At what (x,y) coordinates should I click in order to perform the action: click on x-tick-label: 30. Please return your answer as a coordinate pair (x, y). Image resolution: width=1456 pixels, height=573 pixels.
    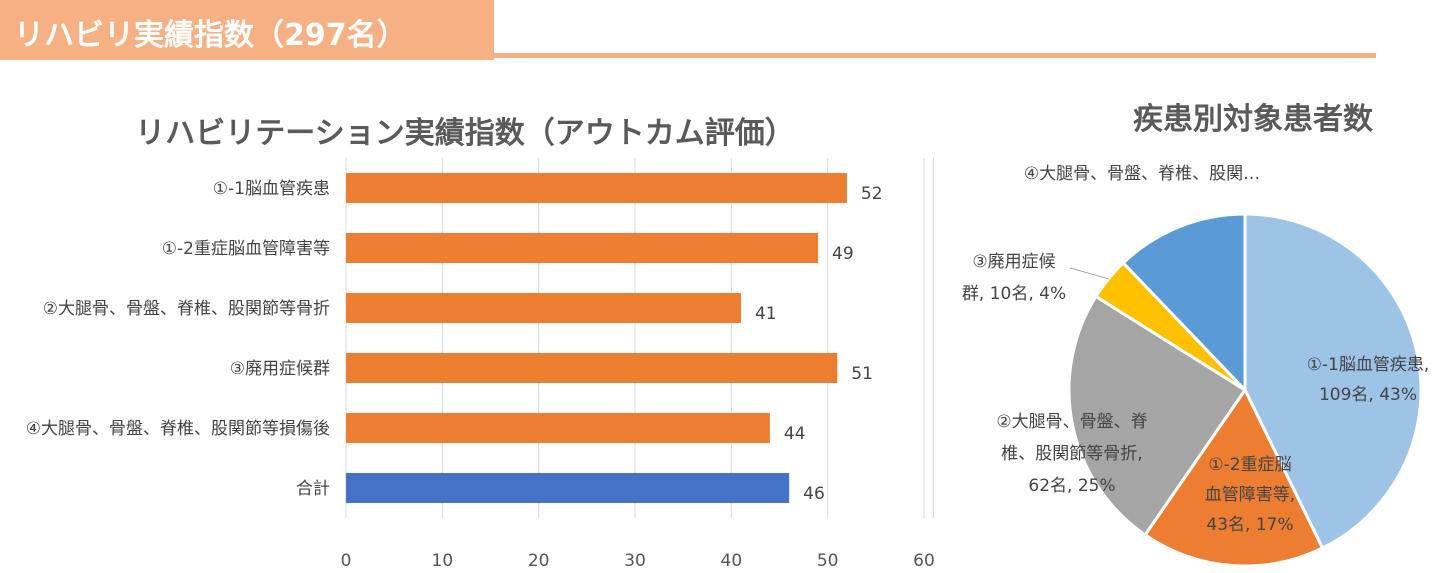
    Looking at the image, I should click on (635, 561).